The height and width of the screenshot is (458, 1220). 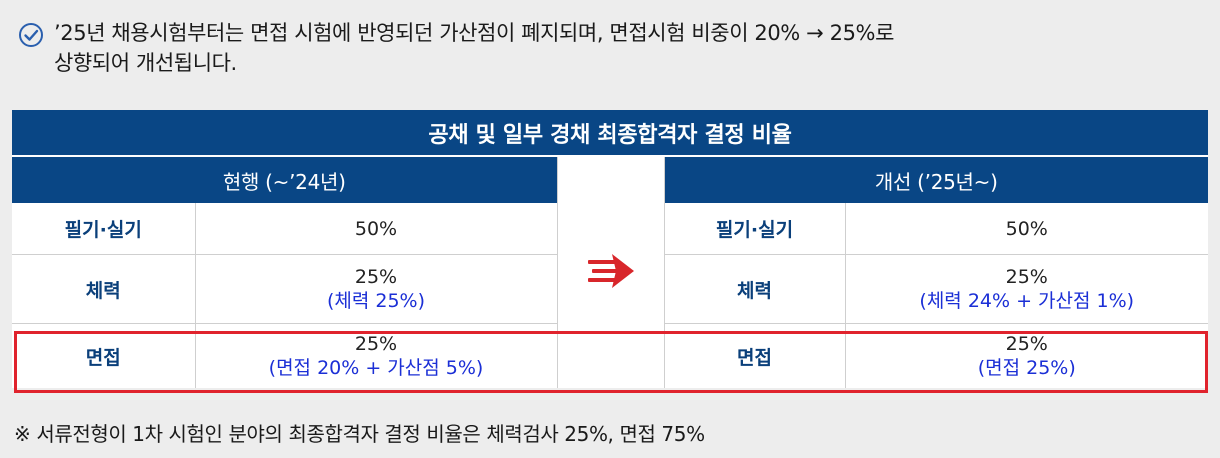 I want to click on new-value: 50%, so click(x=1026, y=229).